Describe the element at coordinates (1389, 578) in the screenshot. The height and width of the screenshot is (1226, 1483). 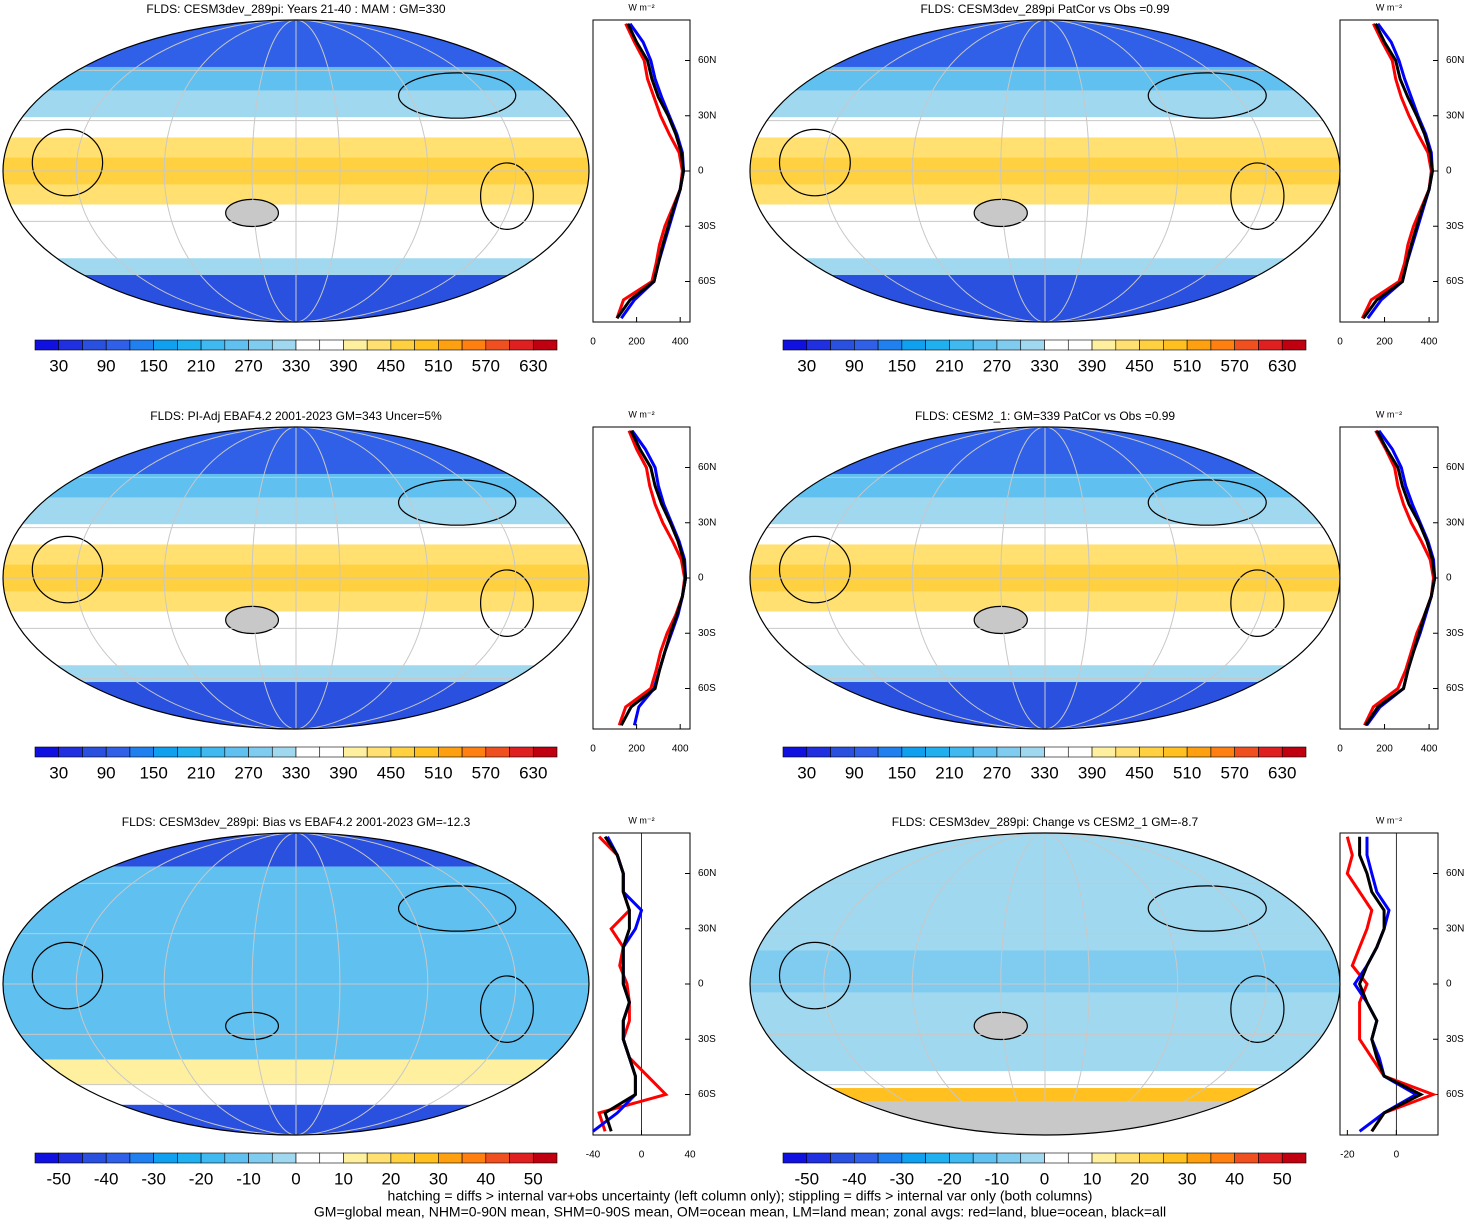
I see `zonal-frame` at that location.